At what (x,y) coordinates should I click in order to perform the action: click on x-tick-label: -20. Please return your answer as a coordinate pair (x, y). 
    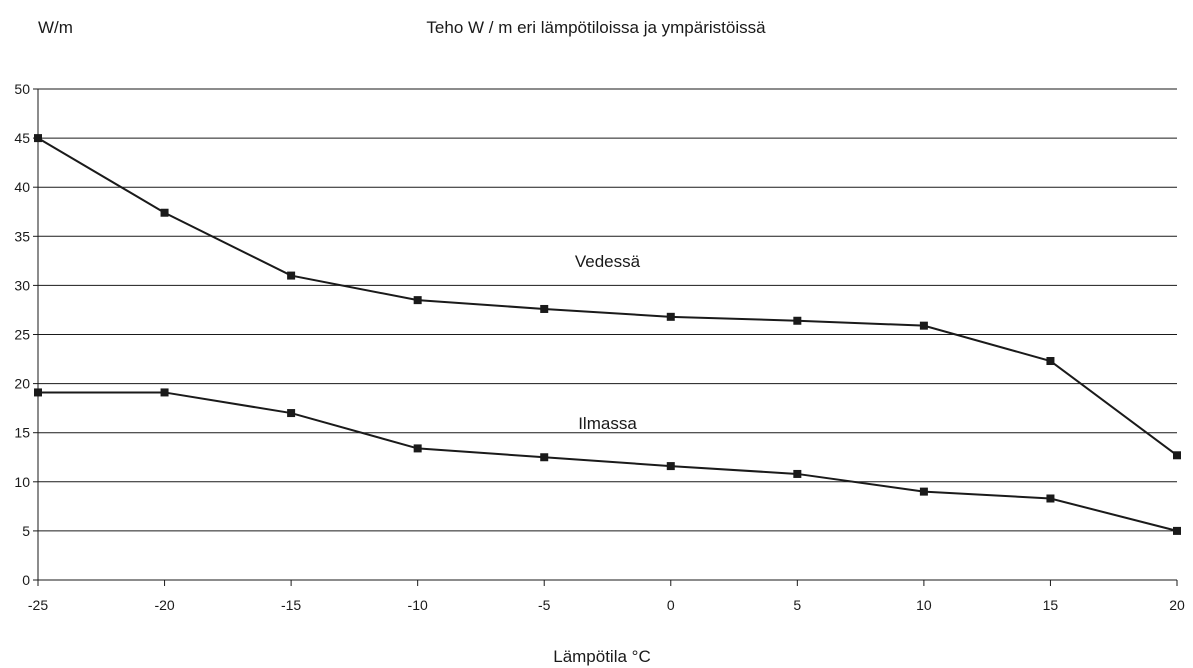
    Looking at the image, I should click on (164, 605).